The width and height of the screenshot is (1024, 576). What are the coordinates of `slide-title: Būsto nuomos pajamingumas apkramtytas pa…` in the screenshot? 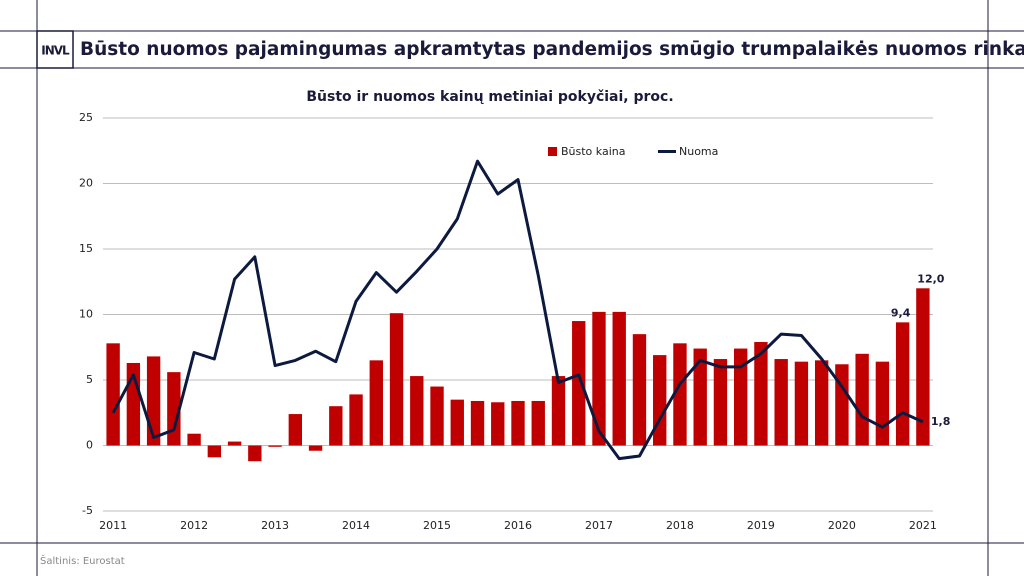 It's located at (552, 49).